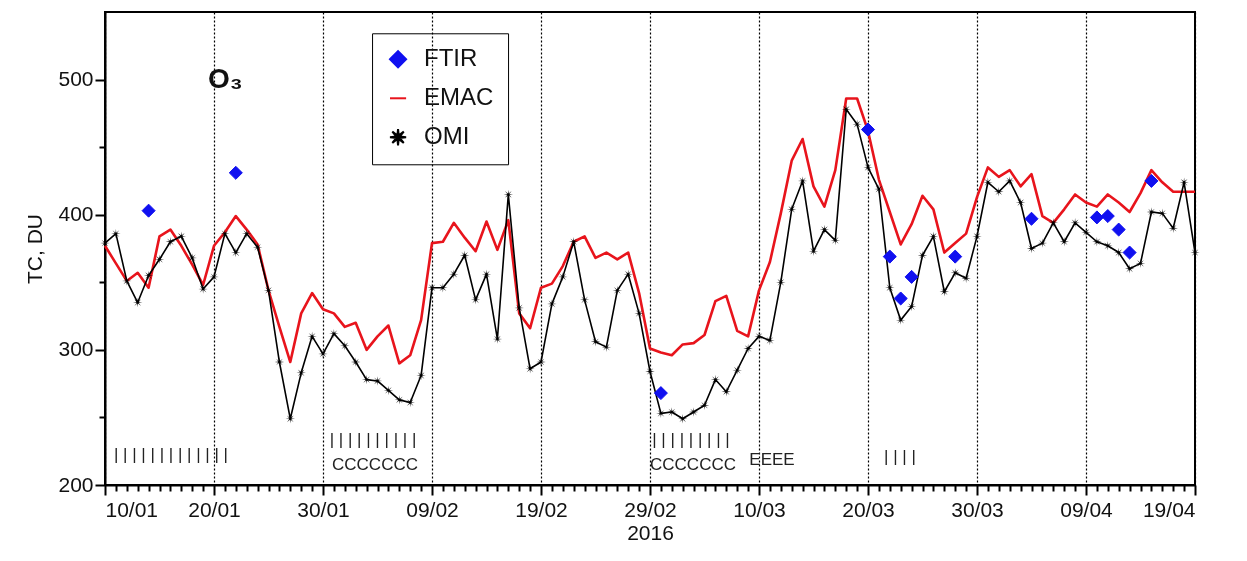  What do you see at coordinates (759, 509) in the screenshot?
I see `x-tick-label: 10/03` at bounding box center [759, 509].